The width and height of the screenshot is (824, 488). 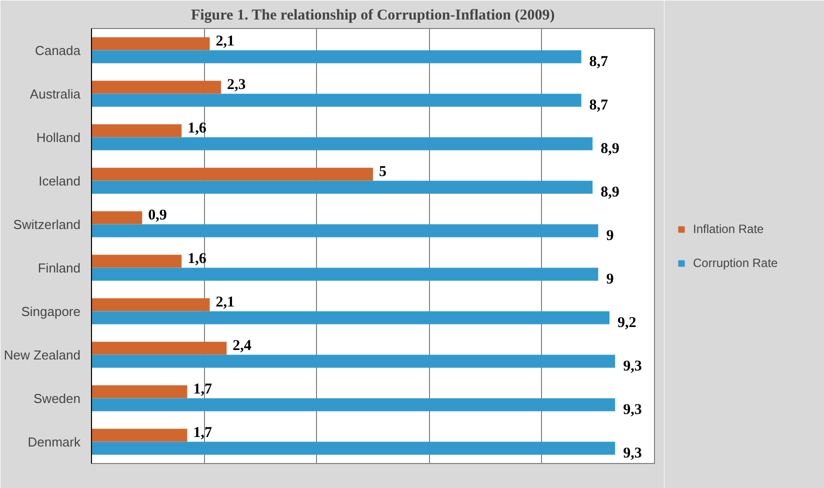 I want to click on y-tick-label: Switzerland, so click(x=47, y=224).